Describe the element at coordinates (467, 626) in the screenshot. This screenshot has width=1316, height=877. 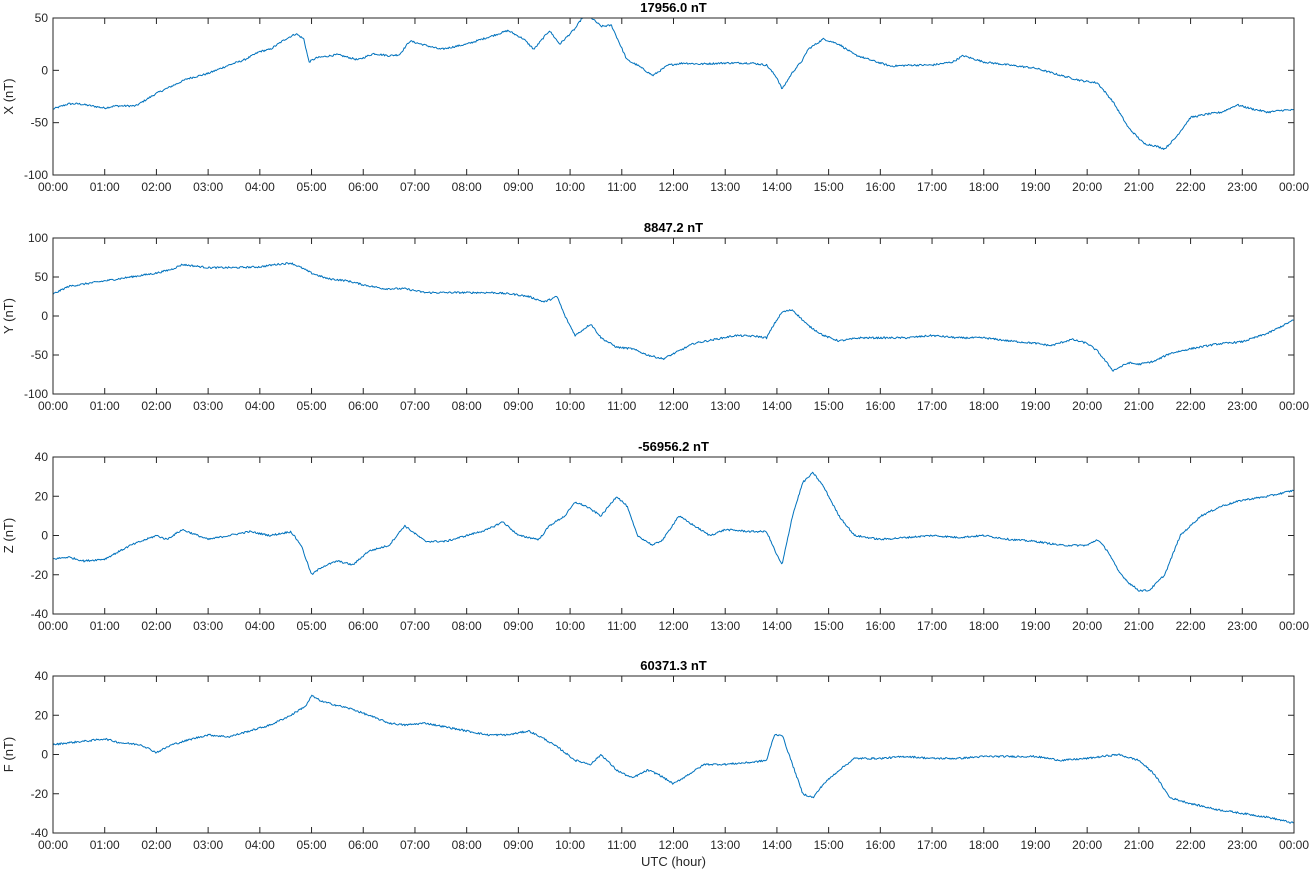
I see `x-tick-label: 08:00` at that location.